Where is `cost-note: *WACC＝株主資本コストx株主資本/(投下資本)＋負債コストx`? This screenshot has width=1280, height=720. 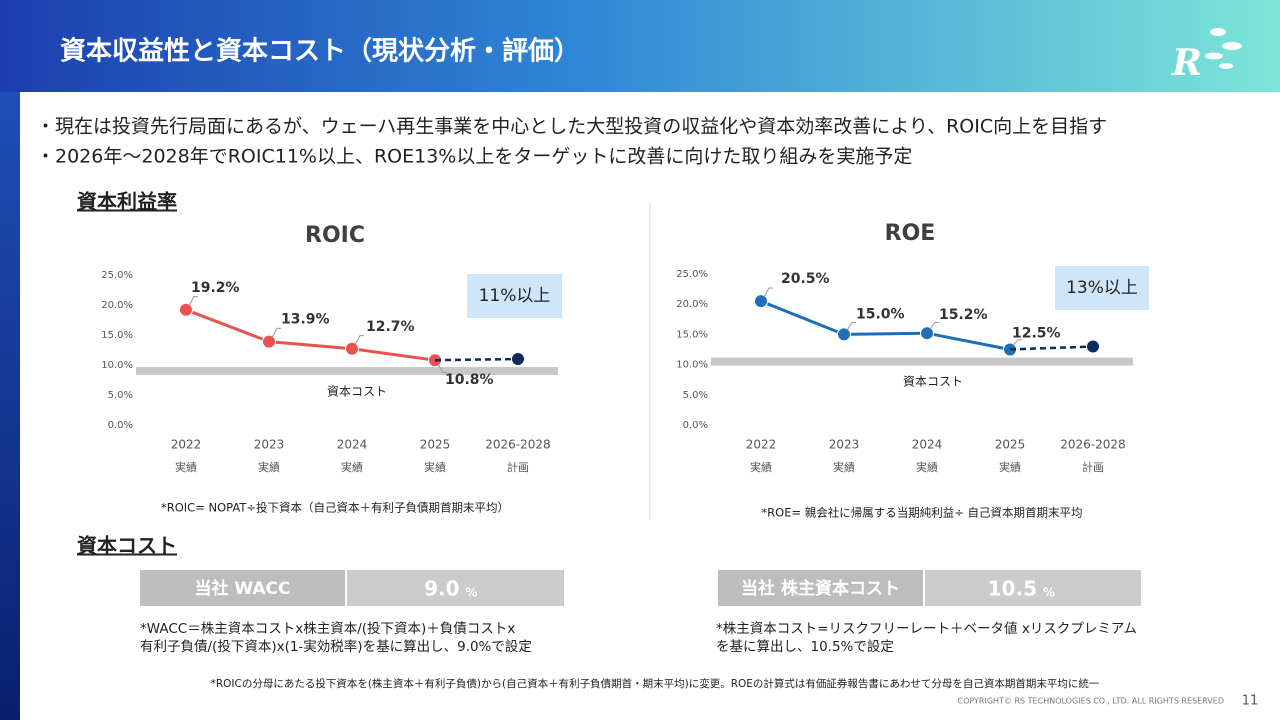 cost-note: *WACC＝株主資本コストx株主資本/(投下資本)＋負債コストx is located at coordinates (327, 629).